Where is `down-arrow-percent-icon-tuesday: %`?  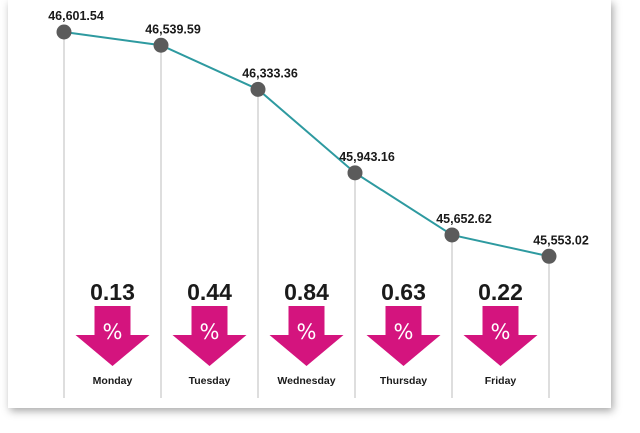 down-arrow-percent-icon-tuesday: % is located at coordinates (209, 336).